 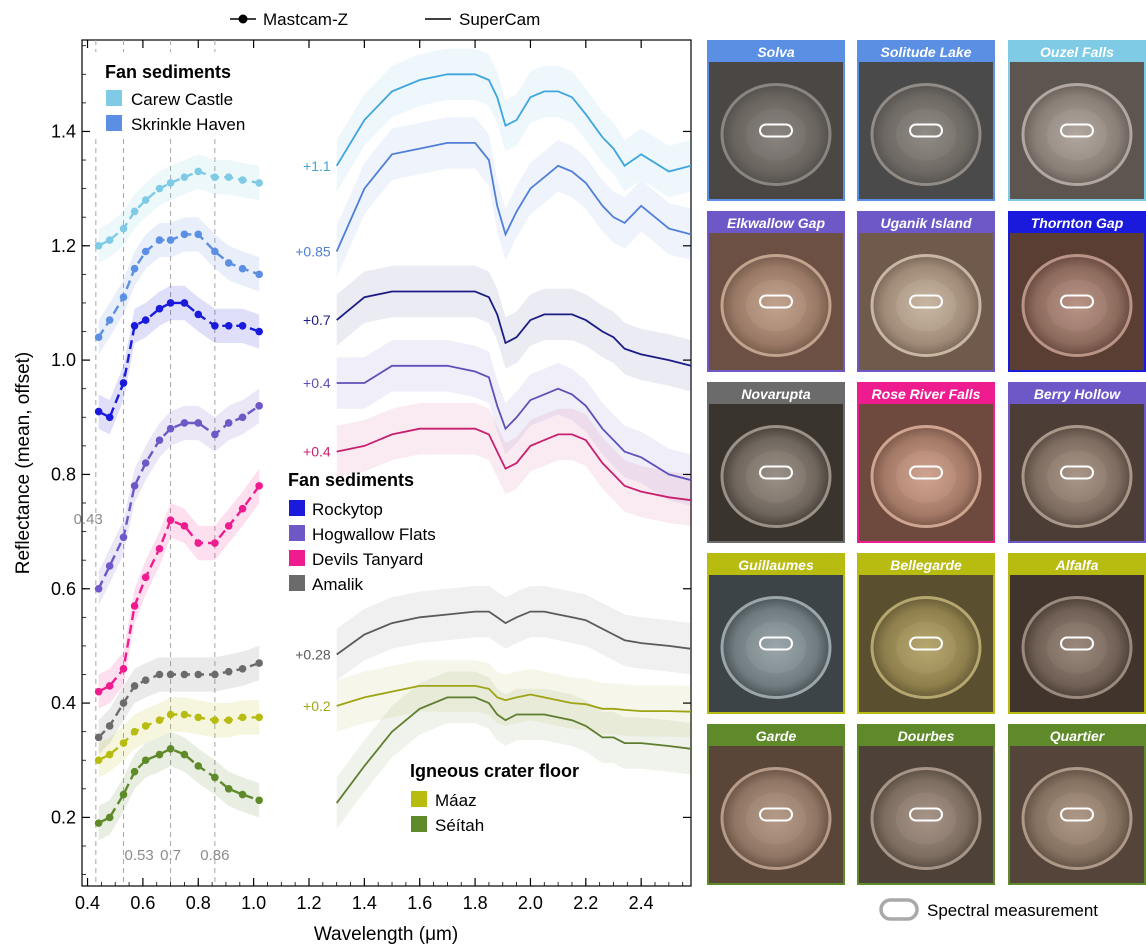 I want to click on rock-panel: Dourbes, so click(x=926, y=804).